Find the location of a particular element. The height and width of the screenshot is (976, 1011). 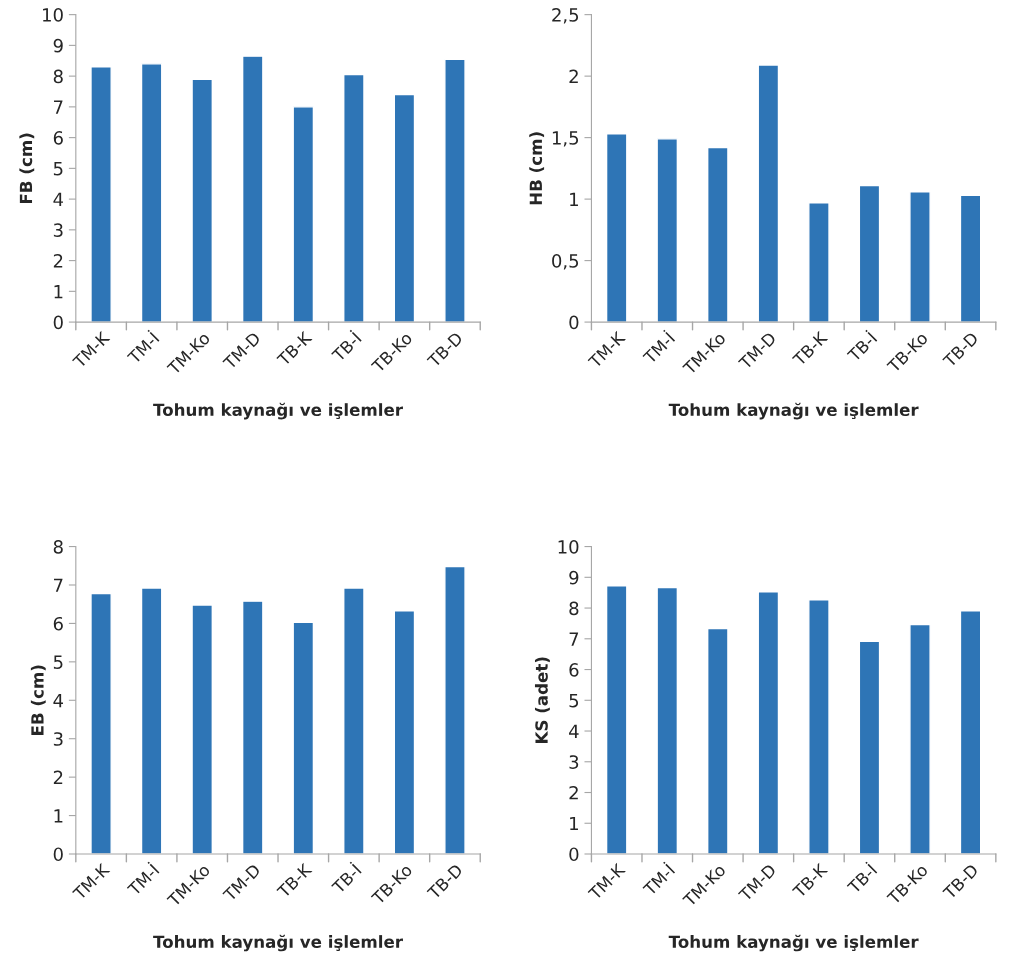

y-axis-title: EB (cm) is located at coordinates (38, 700).